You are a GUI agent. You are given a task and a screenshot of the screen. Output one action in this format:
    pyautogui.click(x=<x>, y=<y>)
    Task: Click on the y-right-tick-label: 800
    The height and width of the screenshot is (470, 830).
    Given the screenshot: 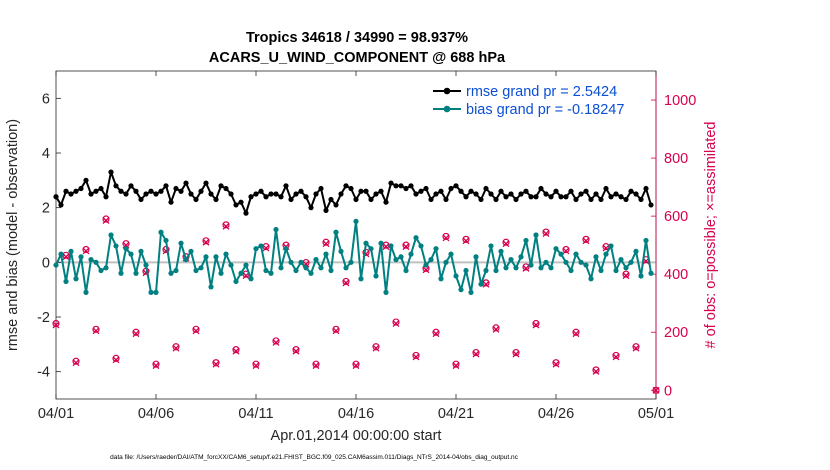 What is the action you would take?
    pyautogui.click(x=676, y=159)
    